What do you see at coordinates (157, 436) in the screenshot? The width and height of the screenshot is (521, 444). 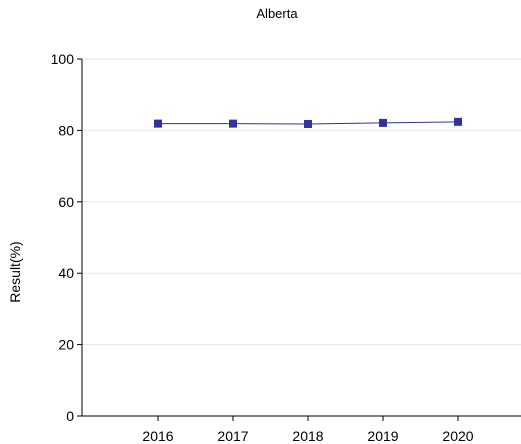 I see `x-tick-label: 2016` at bounding box center [157, 436].